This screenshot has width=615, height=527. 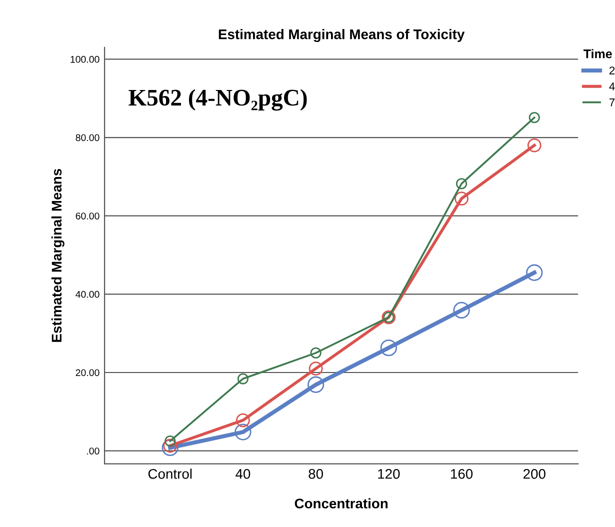 What do you see at coordinates (243, 473) in the screenshot?
I see `x-tick-label: 40` at bounding box center [243, 473].